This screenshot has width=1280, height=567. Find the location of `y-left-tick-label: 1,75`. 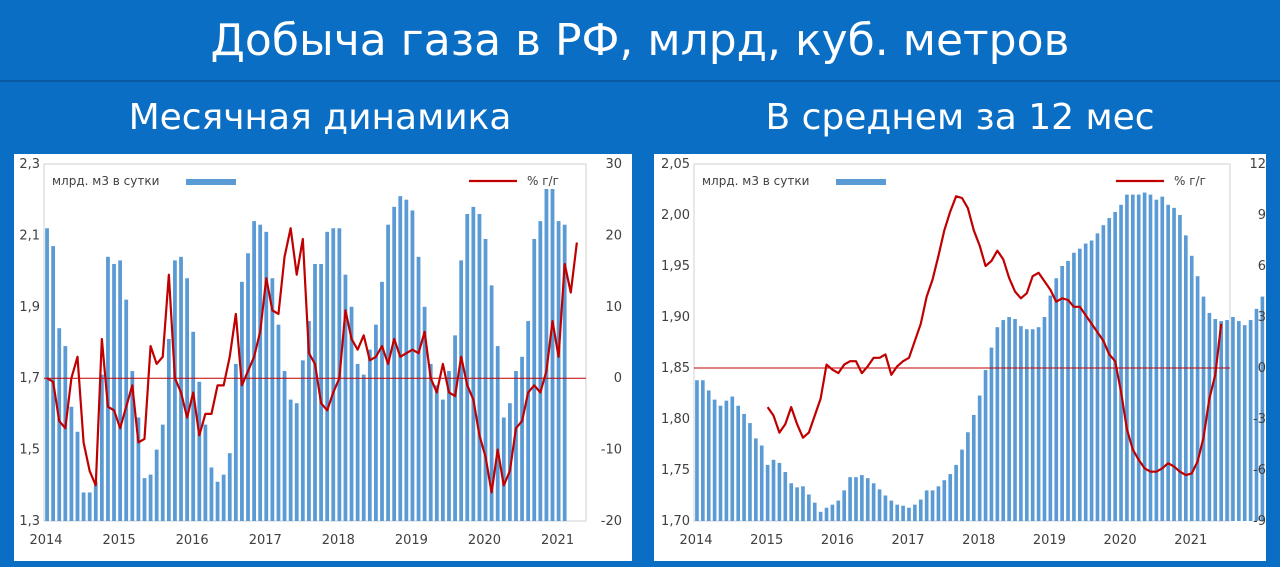

y-left-tick-label: 1,75 is located at coordinates (675, 470).